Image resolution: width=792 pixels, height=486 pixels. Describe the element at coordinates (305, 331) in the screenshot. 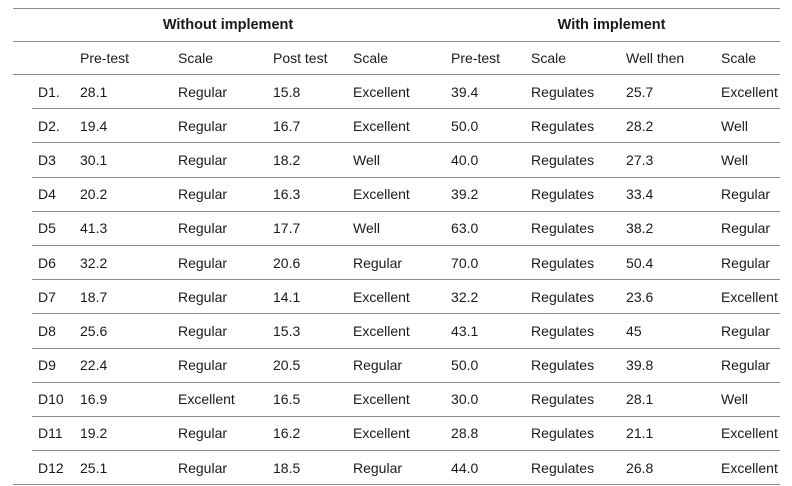

I see `table-cell: 15.3` at that location.